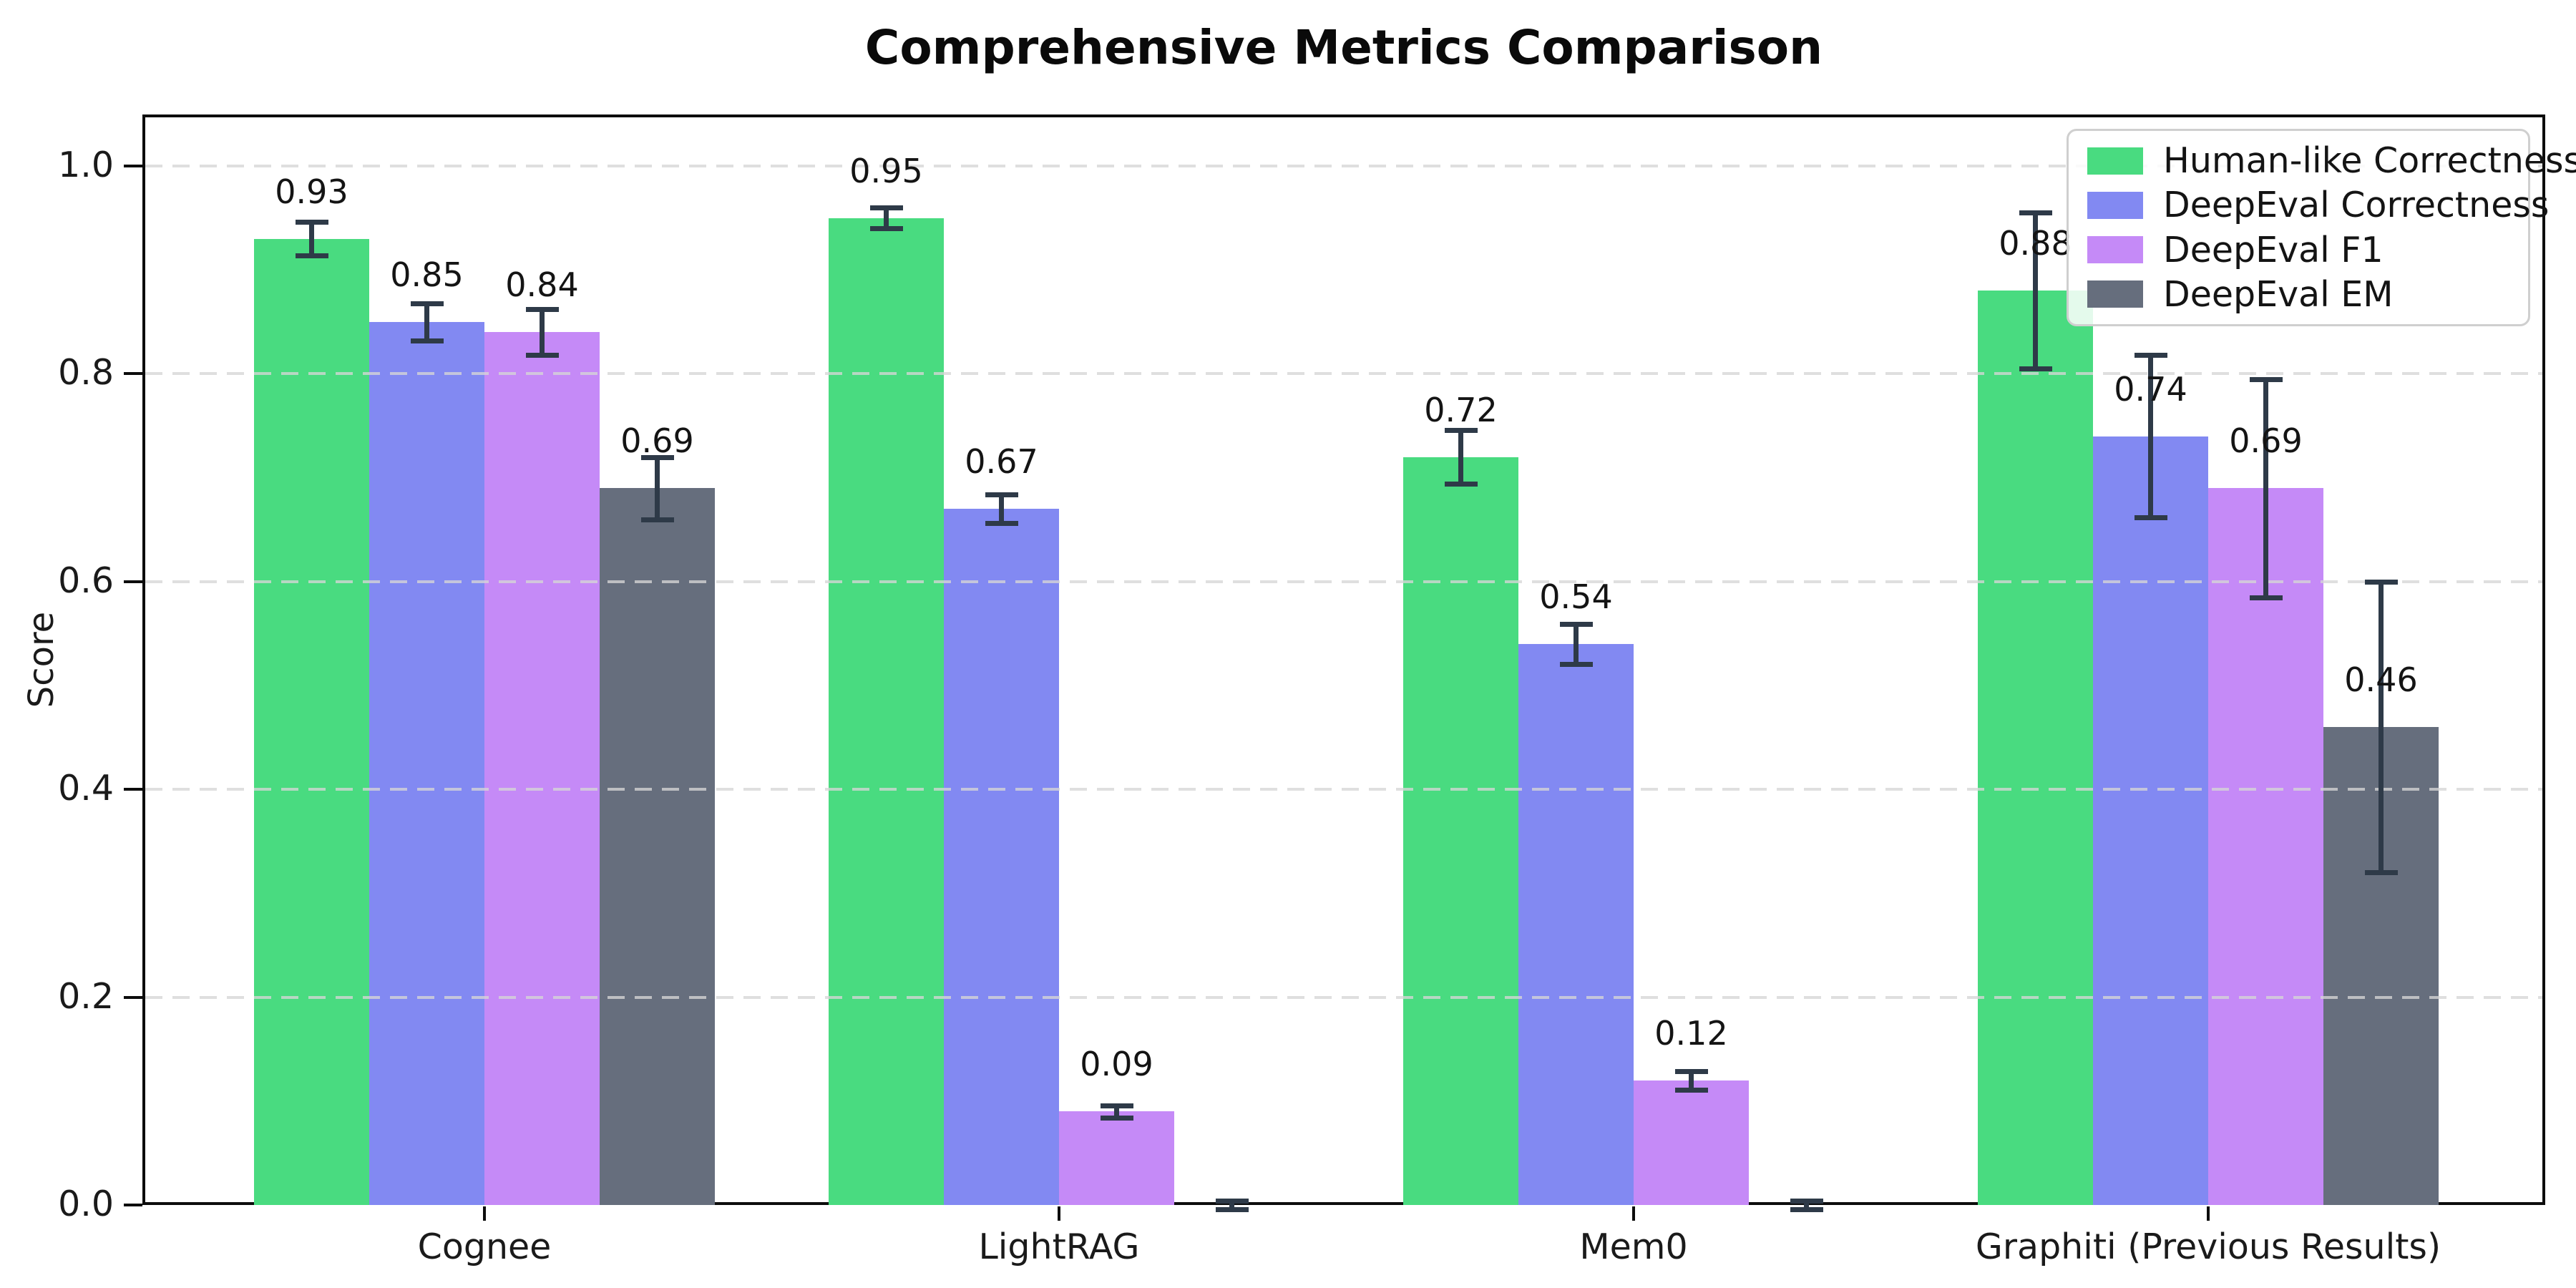 This screenshot has height=1288, width=2576. What do you see at coordinates (86, 373) in the screenshot?
I see `y-tick-label: 0.8` at bounding box center [86, 373].